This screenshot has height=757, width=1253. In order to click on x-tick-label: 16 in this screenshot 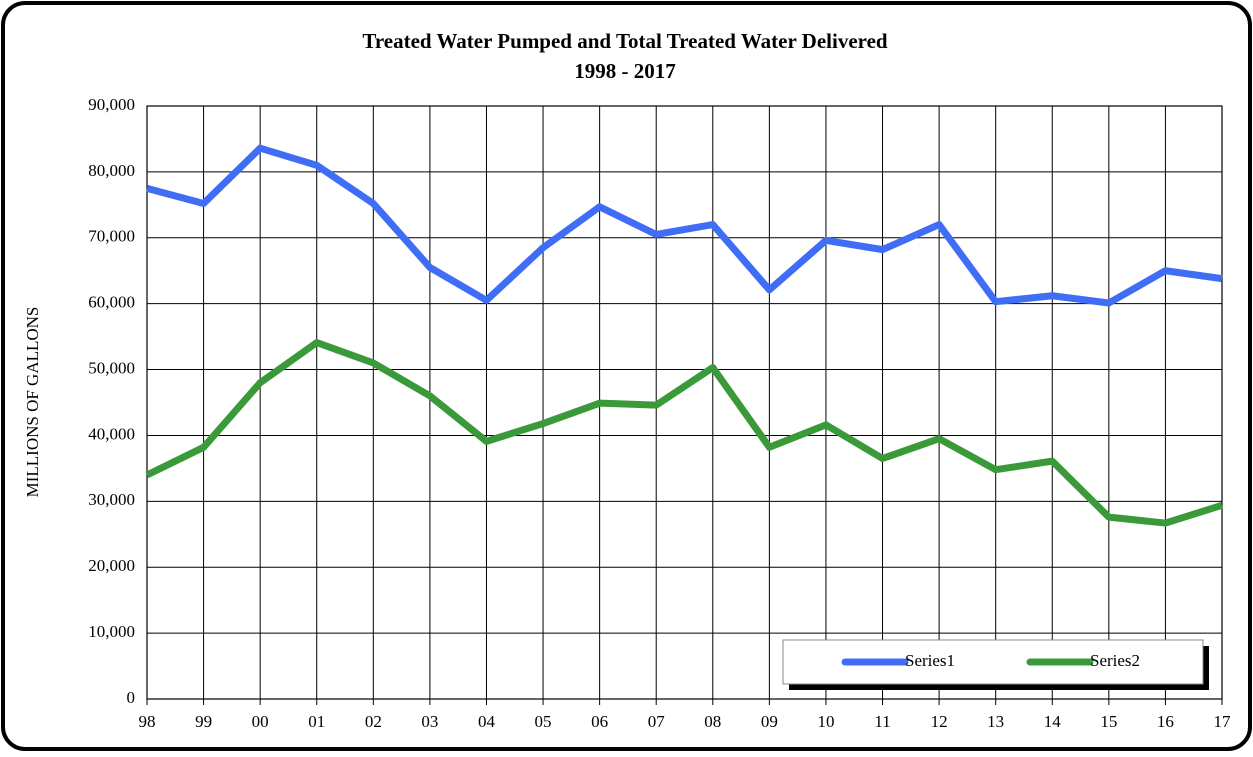, I will do `click(1165, 721)`.